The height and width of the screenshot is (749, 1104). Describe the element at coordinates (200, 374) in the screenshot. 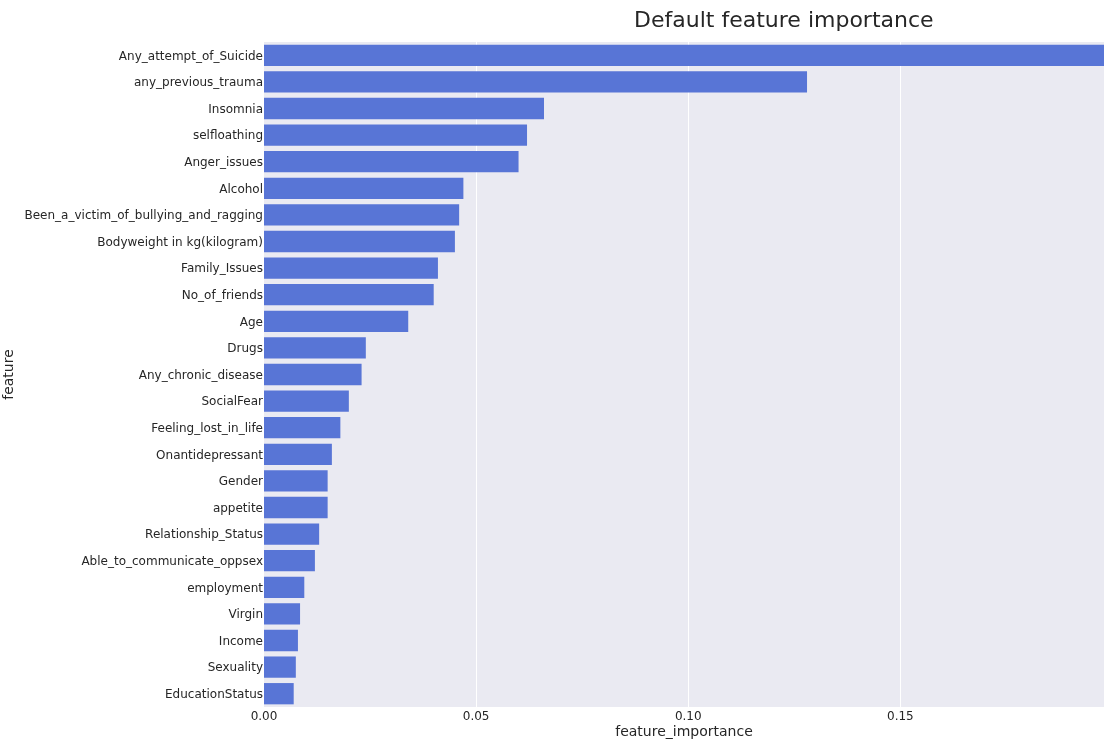

I see `y-tick-label: Any_chronic_disease` at that location.